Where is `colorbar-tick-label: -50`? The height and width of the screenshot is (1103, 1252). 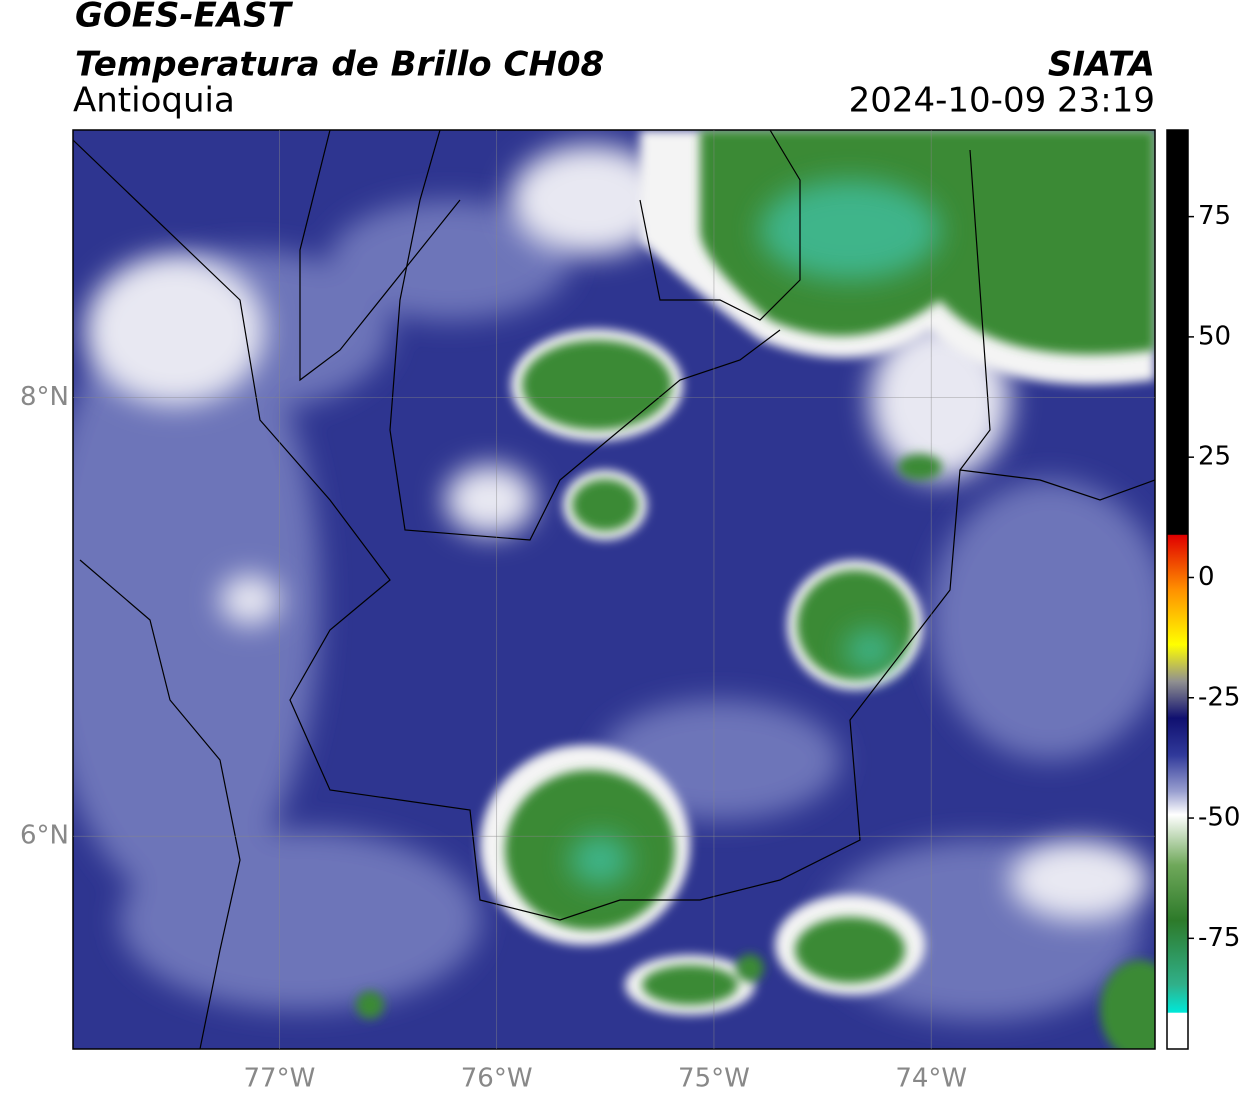
colorbar-tick-label: -50 is located at coordinates (1219, 818).